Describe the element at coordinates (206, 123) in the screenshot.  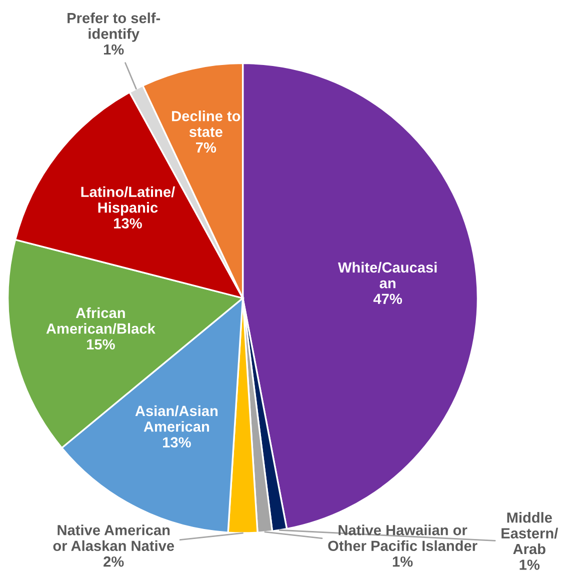
I see `slice-label: Decline to state` at that location.